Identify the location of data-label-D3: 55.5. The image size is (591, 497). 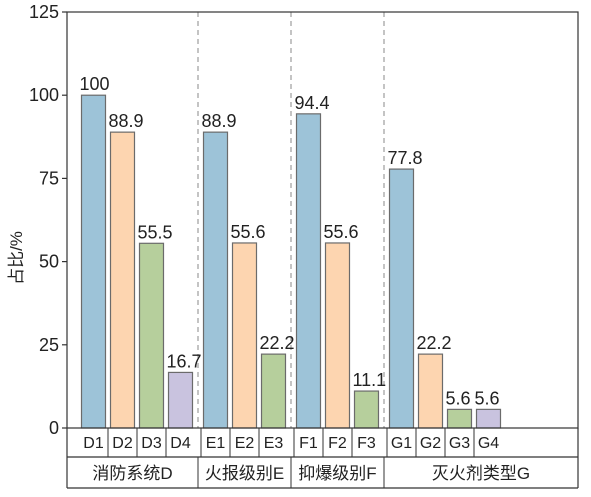
(155, 232).